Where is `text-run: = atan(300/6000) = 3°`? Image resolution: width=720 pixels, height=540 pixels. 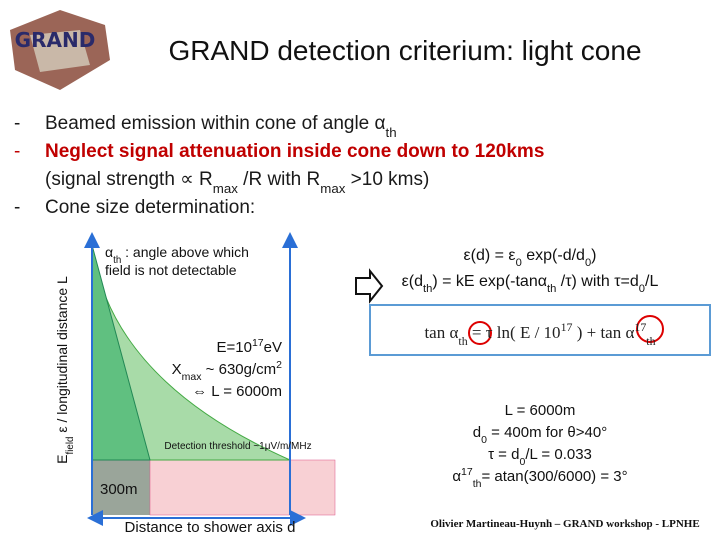
text-run: = atan(300/6000) = 3° is located at coordinates (555, 476).